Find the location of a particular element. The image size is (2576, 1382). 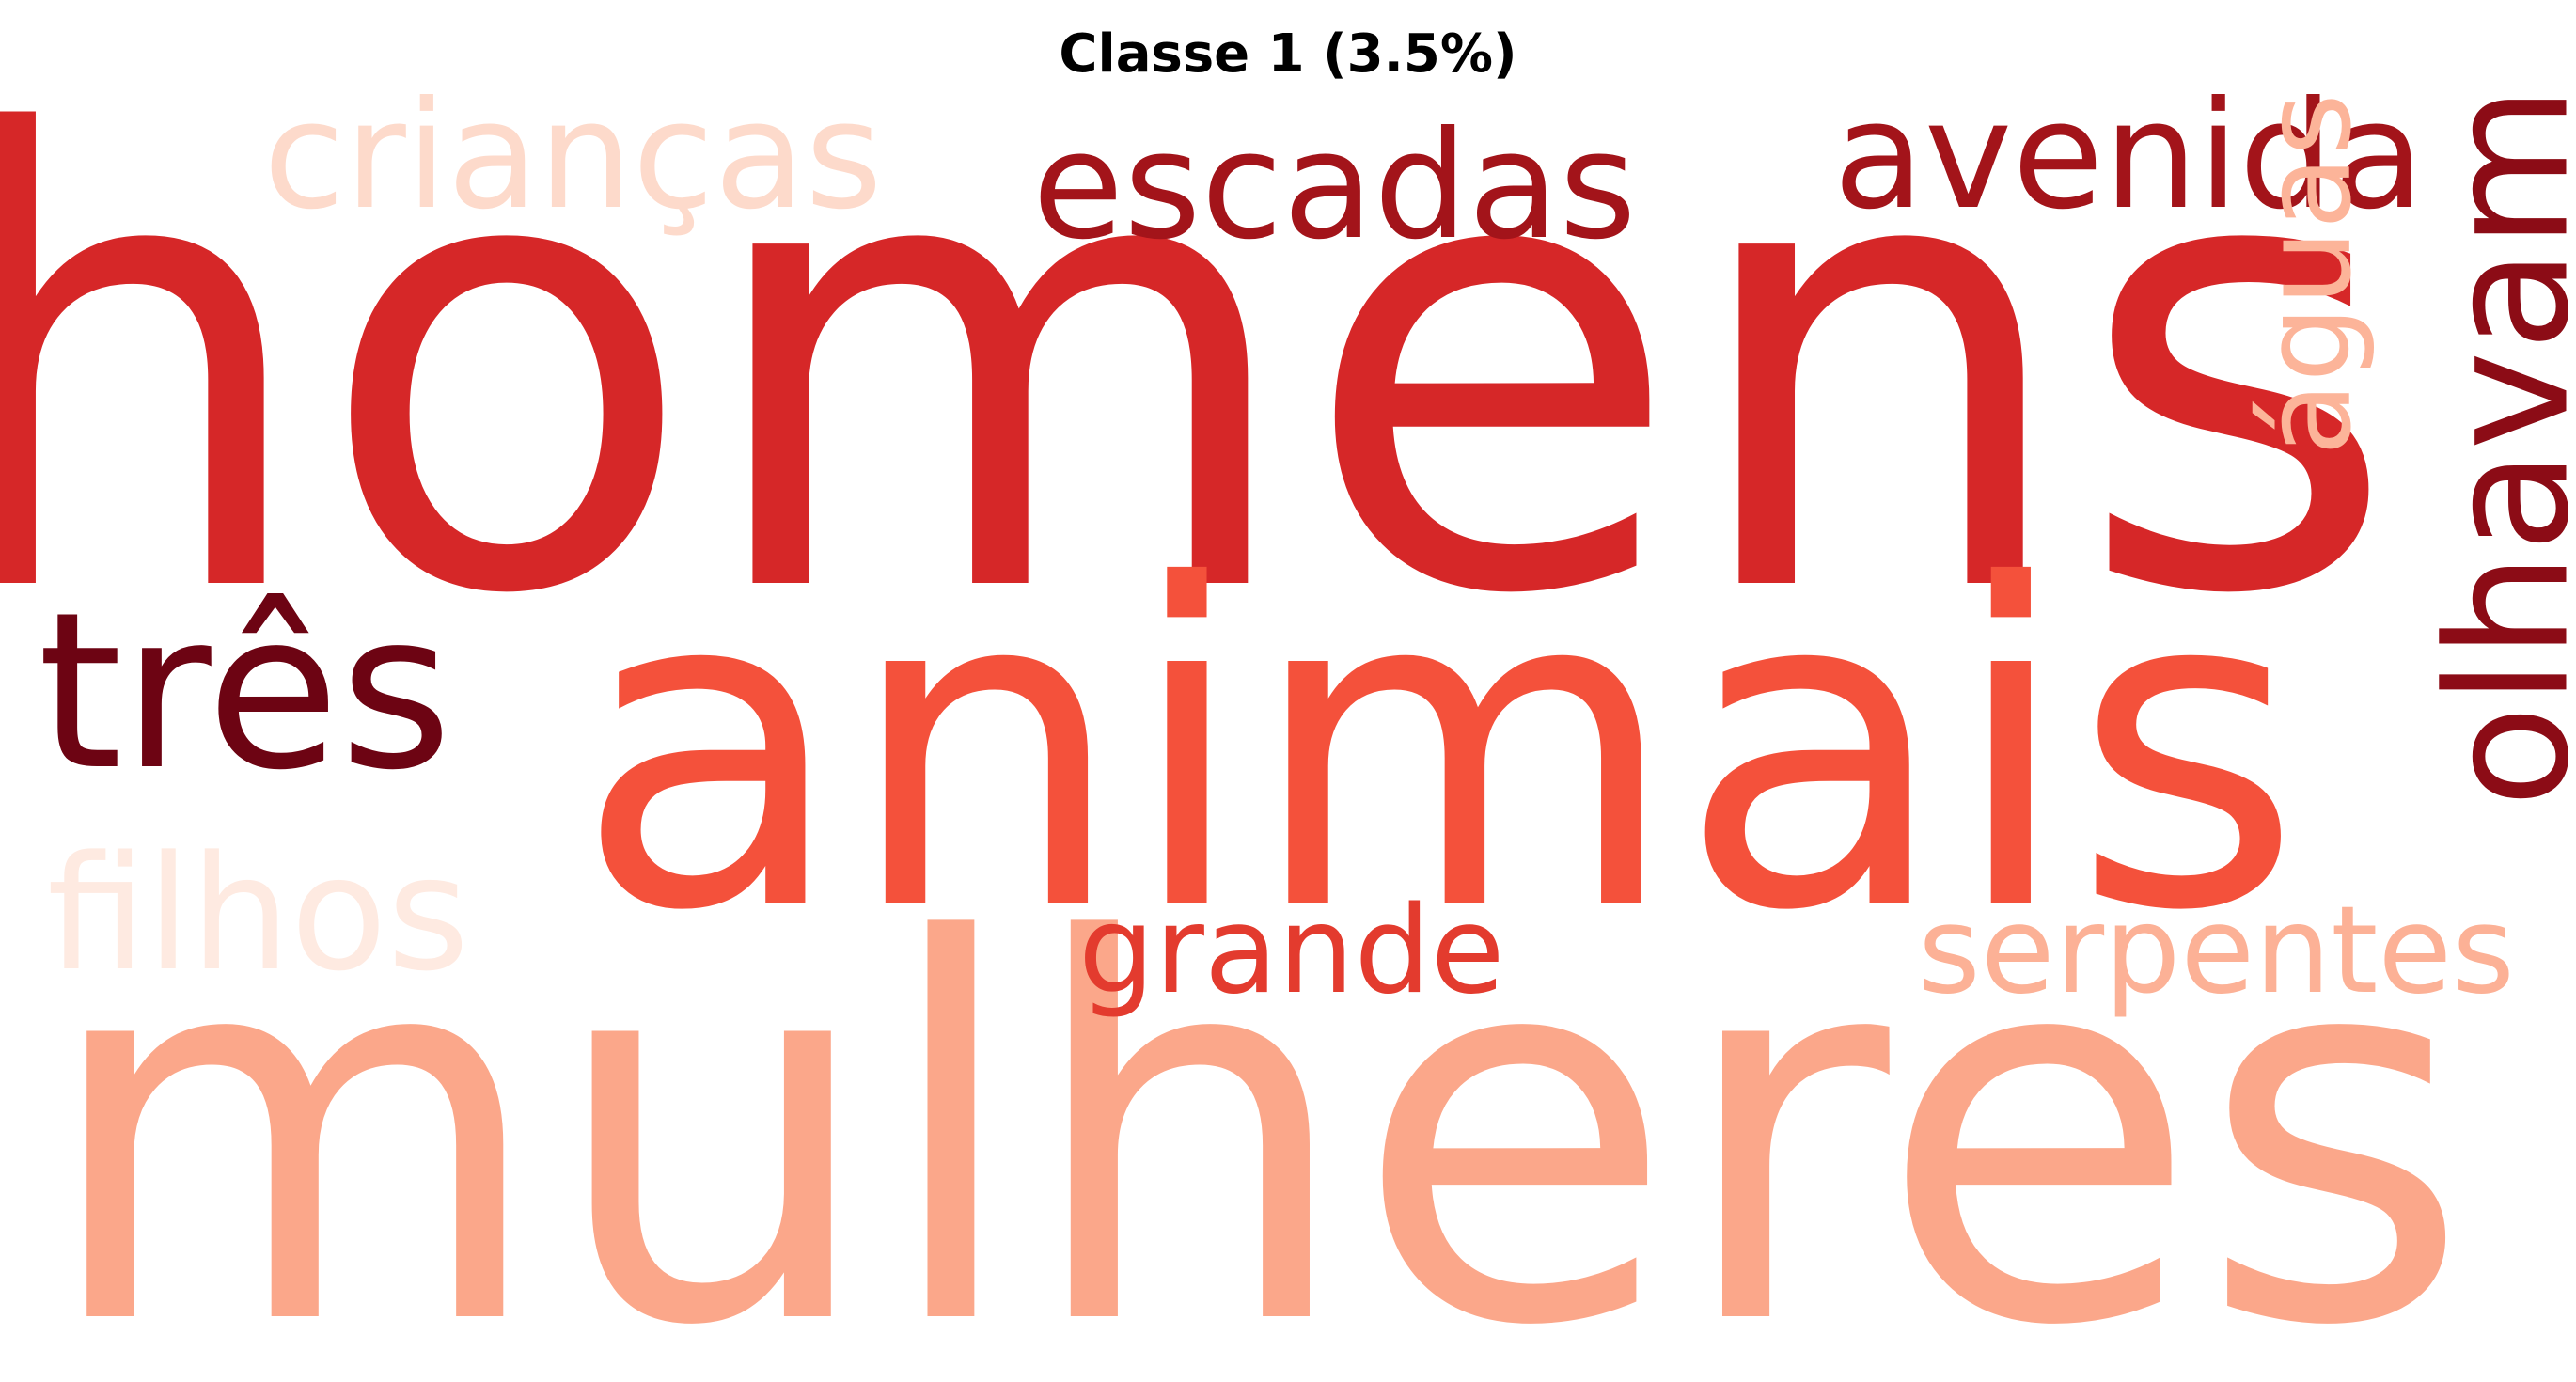

word-grande: grande is located at coordinates (1291, 951).